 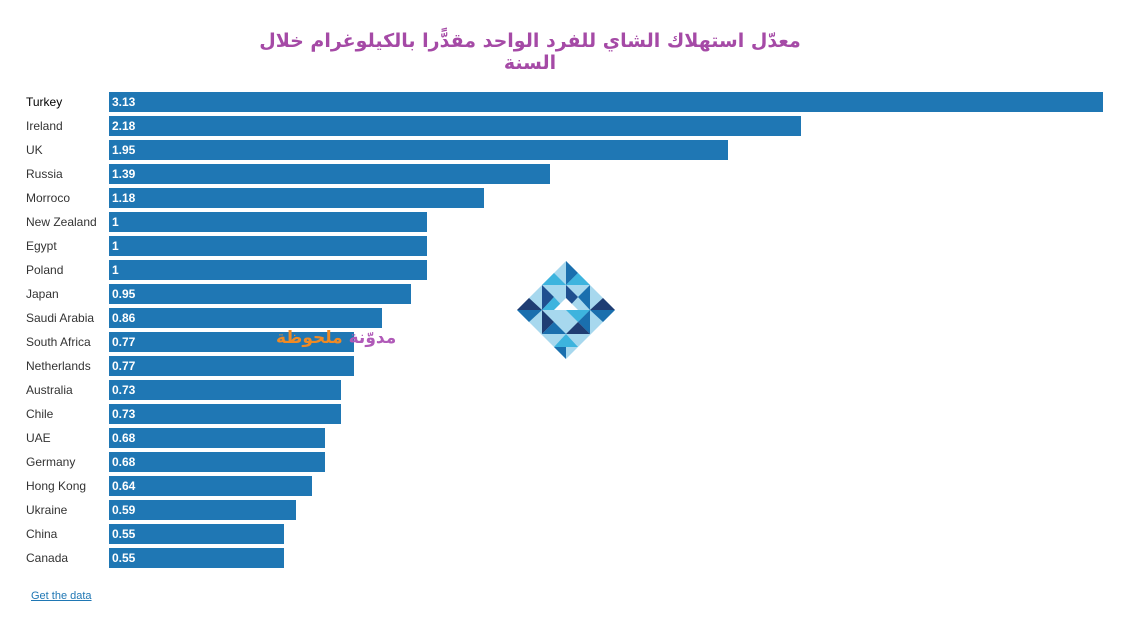 What do you see at coordinates (566, 558) in the screenshot?
I see `bar-row: Canada 0.55` at bounding box center [566, 558].